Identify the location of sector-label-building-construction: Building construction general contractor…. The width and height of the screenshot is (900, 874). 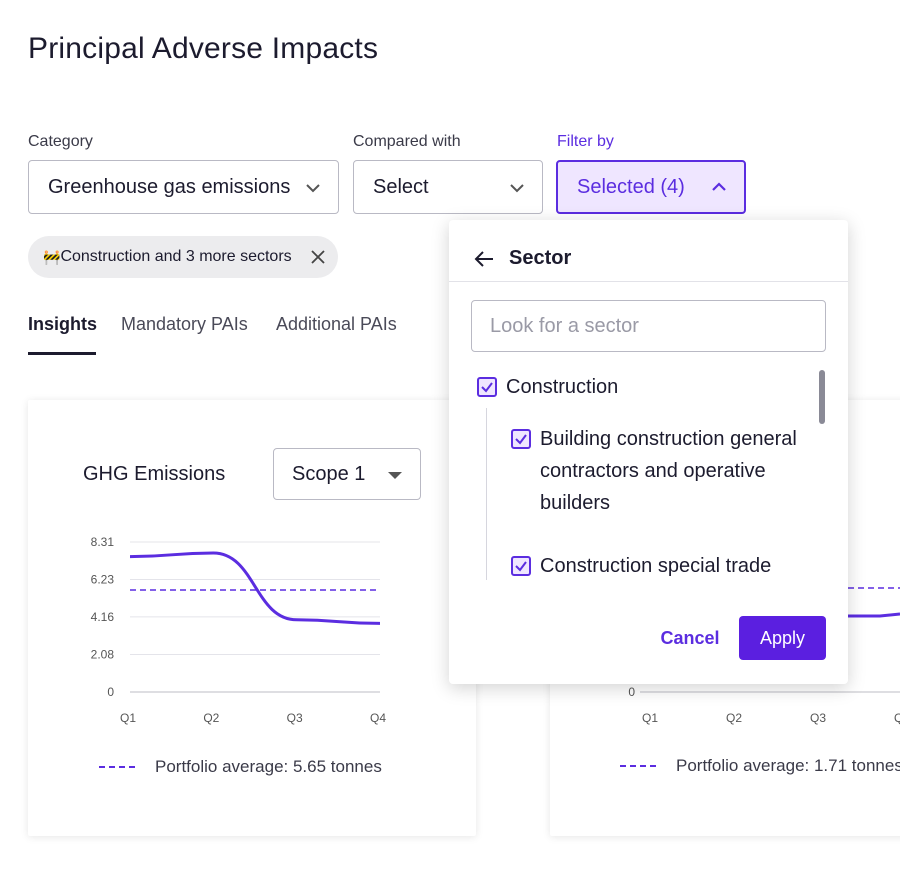
(668, 471).